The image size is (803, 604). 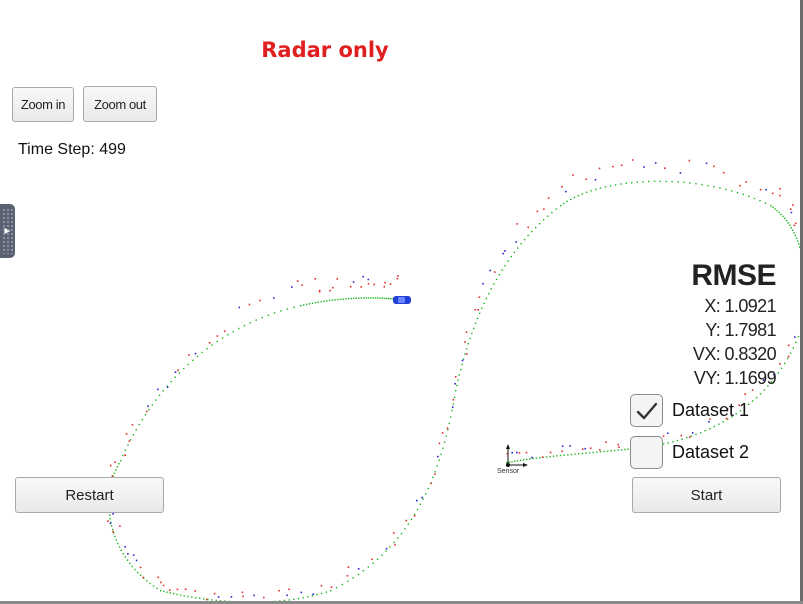 What do you see at coordinates (689, 410) in the screenshot?
I see `dataset-1-option: Dataset 1` at bounding box center [689, 410].